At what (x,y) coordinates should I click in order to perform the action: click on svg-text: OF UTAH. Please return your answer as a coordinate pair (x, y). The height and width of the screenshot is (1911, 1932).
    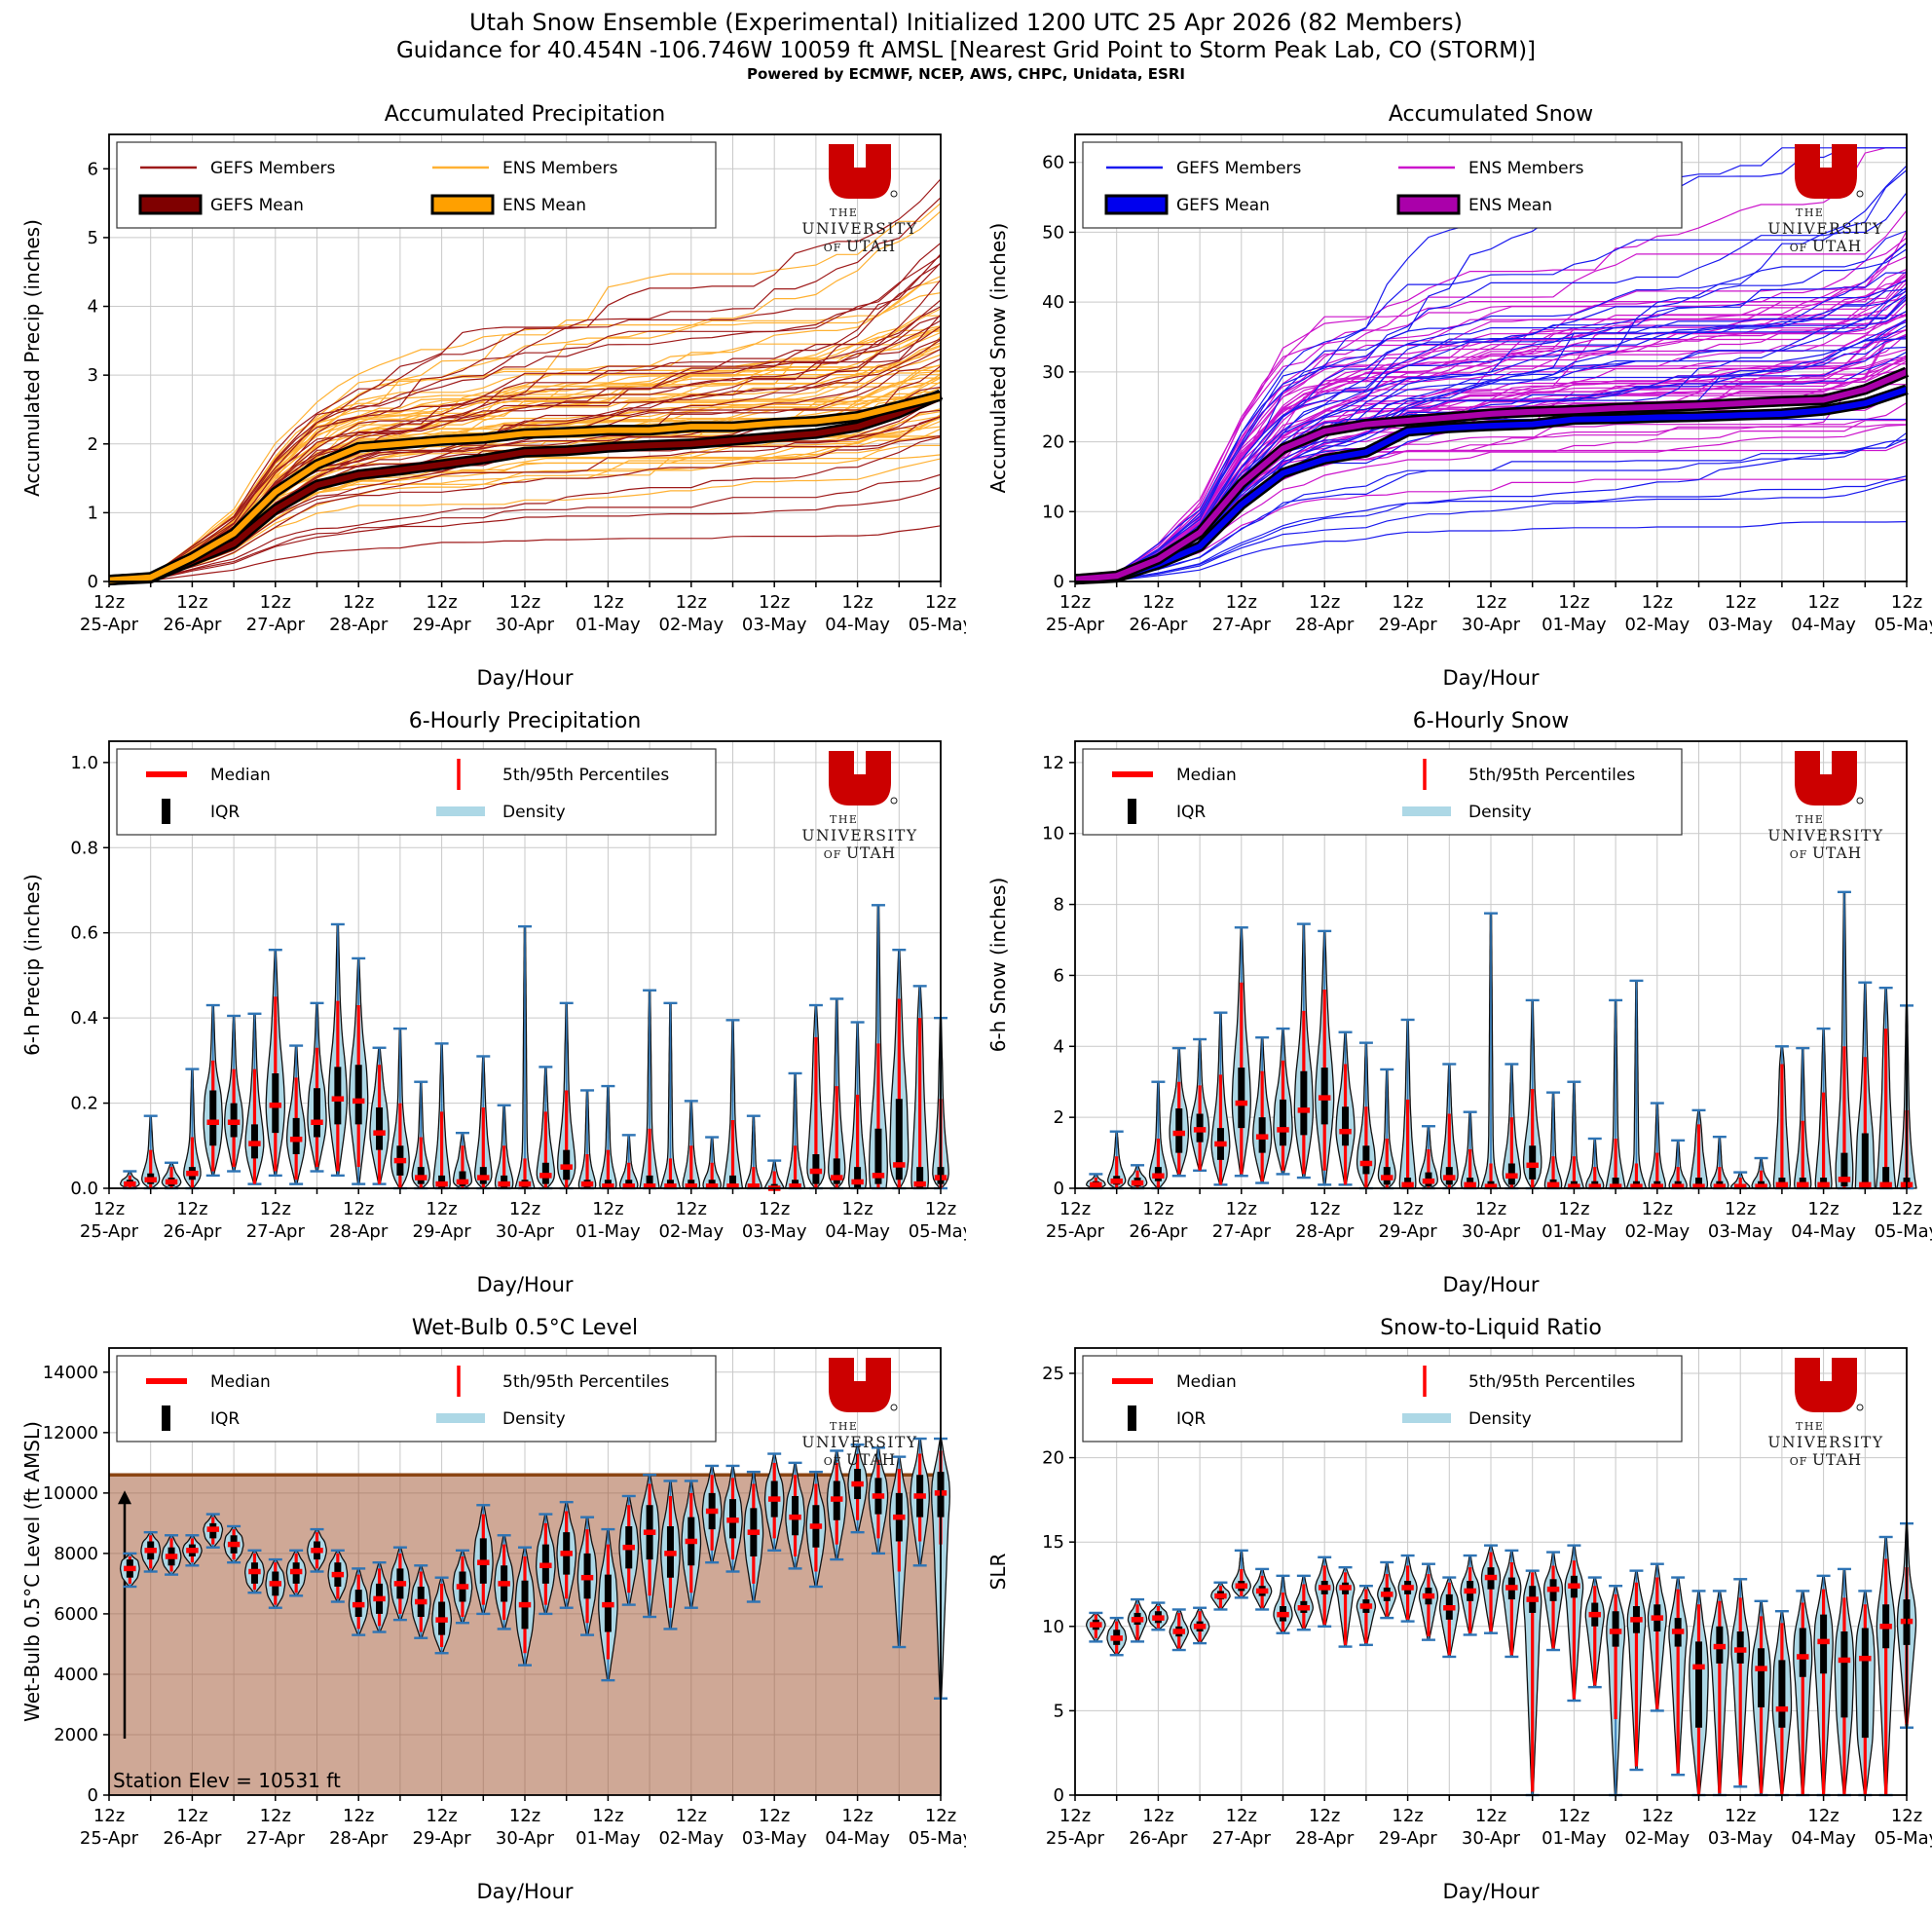
    Looking at the image, I should click on (860, 853).